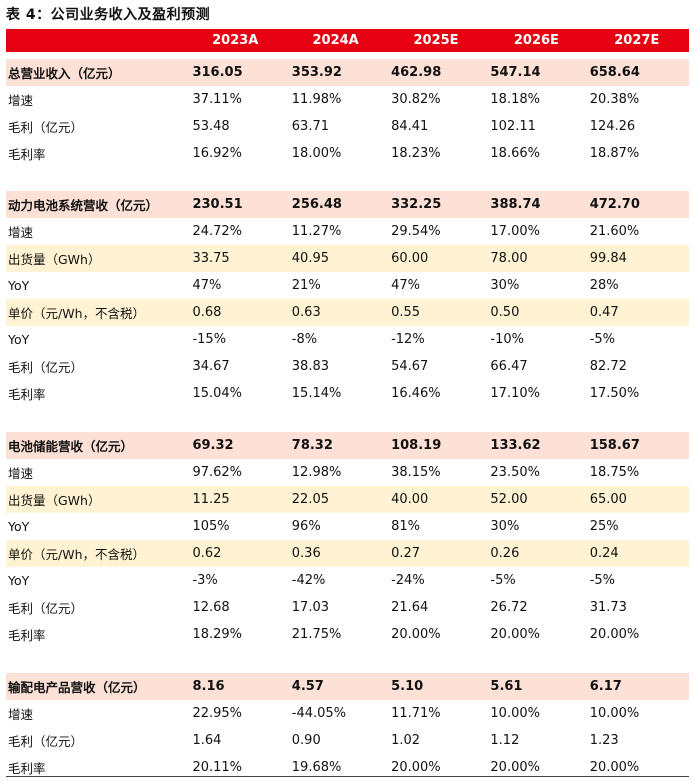 This screenshot has width=695, height=782. I want to click on table-caption: 表 4：公司业务收入及盈利预测, so click(108, 15).